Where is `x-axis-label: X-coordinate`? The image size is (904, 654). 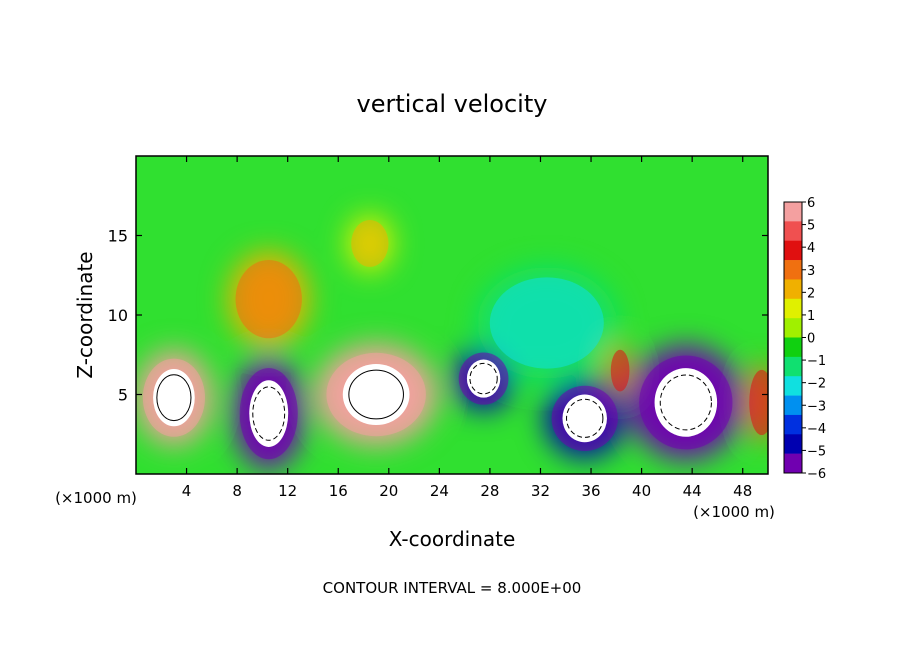
x-axis-label: X-coordinate is located at coordinates (452, 539).